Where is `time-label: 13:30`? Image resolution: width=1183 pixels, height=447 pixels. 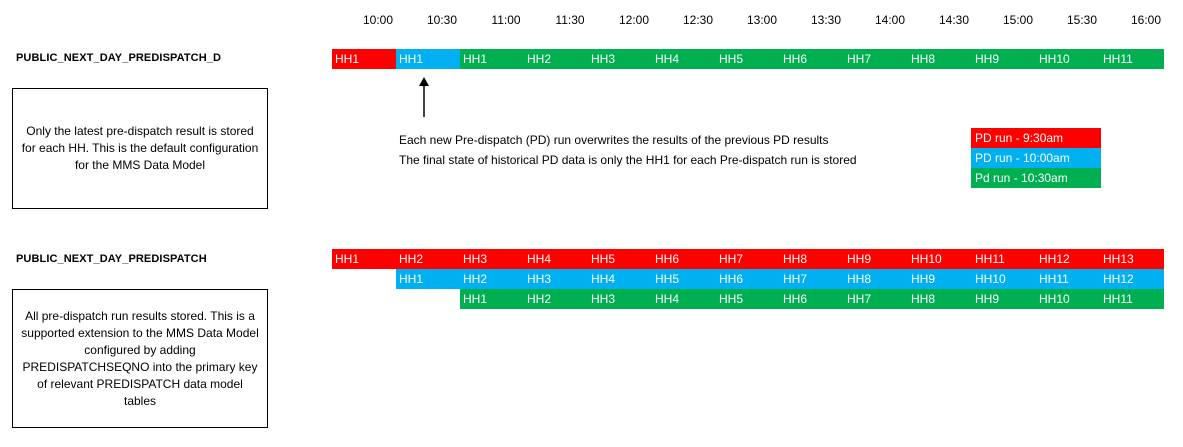
time-label: 13:30 is located at coordinates (826, 20).